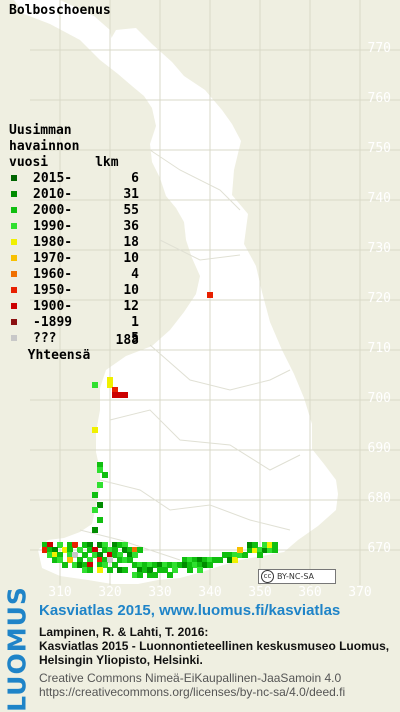  I want to click on legend-label: 1900-, so click(53, 306).